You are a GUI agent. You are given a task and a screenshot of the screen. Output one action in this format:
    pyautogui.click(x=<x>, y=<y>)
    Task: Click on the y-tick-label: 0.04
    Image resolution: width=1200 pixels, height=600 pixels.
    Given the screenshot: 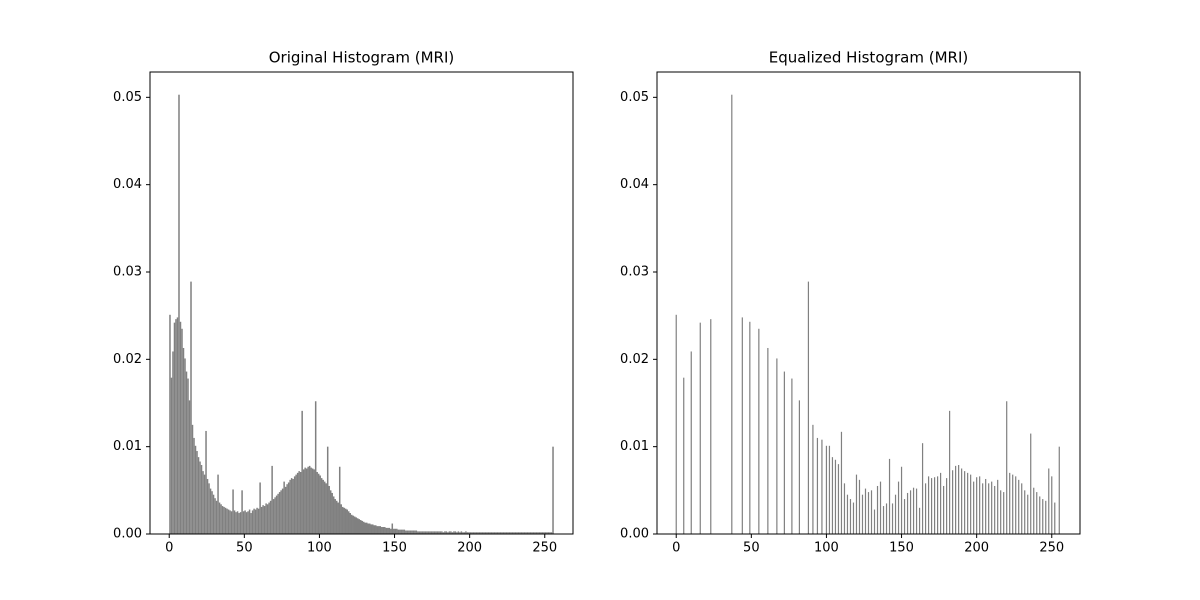 What is the action you would take?
    pyautogui.click(x=634, y=184)
    